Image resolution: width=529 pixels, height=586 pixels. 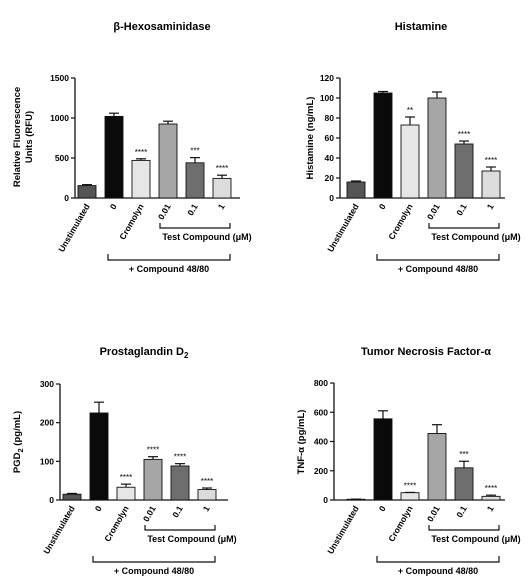 What do you see at coordinates (321, 442) in the screenshot?
I see `y-tick-label: 400` at bounding box center [321, 442].